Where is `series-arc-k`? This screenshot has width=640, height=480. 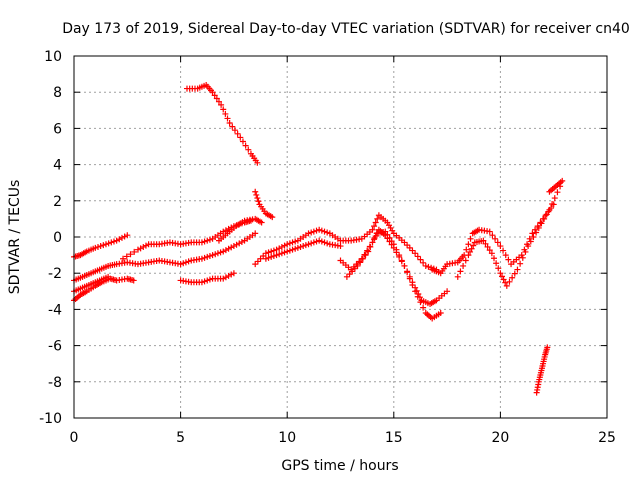 series-arc-k is located at coordinates (303, 249).